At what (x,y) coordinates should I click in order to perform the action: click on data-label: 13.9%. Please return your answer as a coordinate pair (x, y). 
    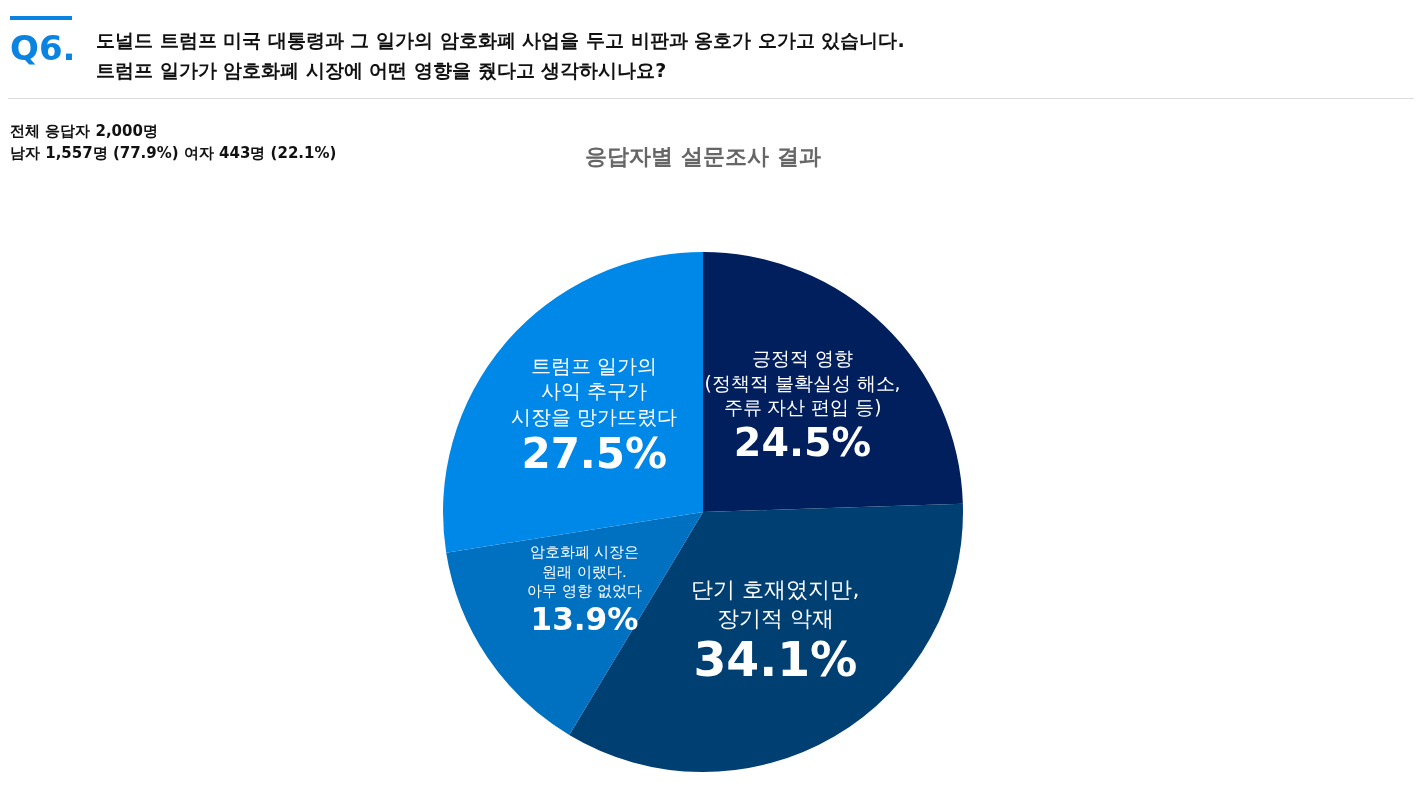
    Looking at the image, I should click on (584, 618).